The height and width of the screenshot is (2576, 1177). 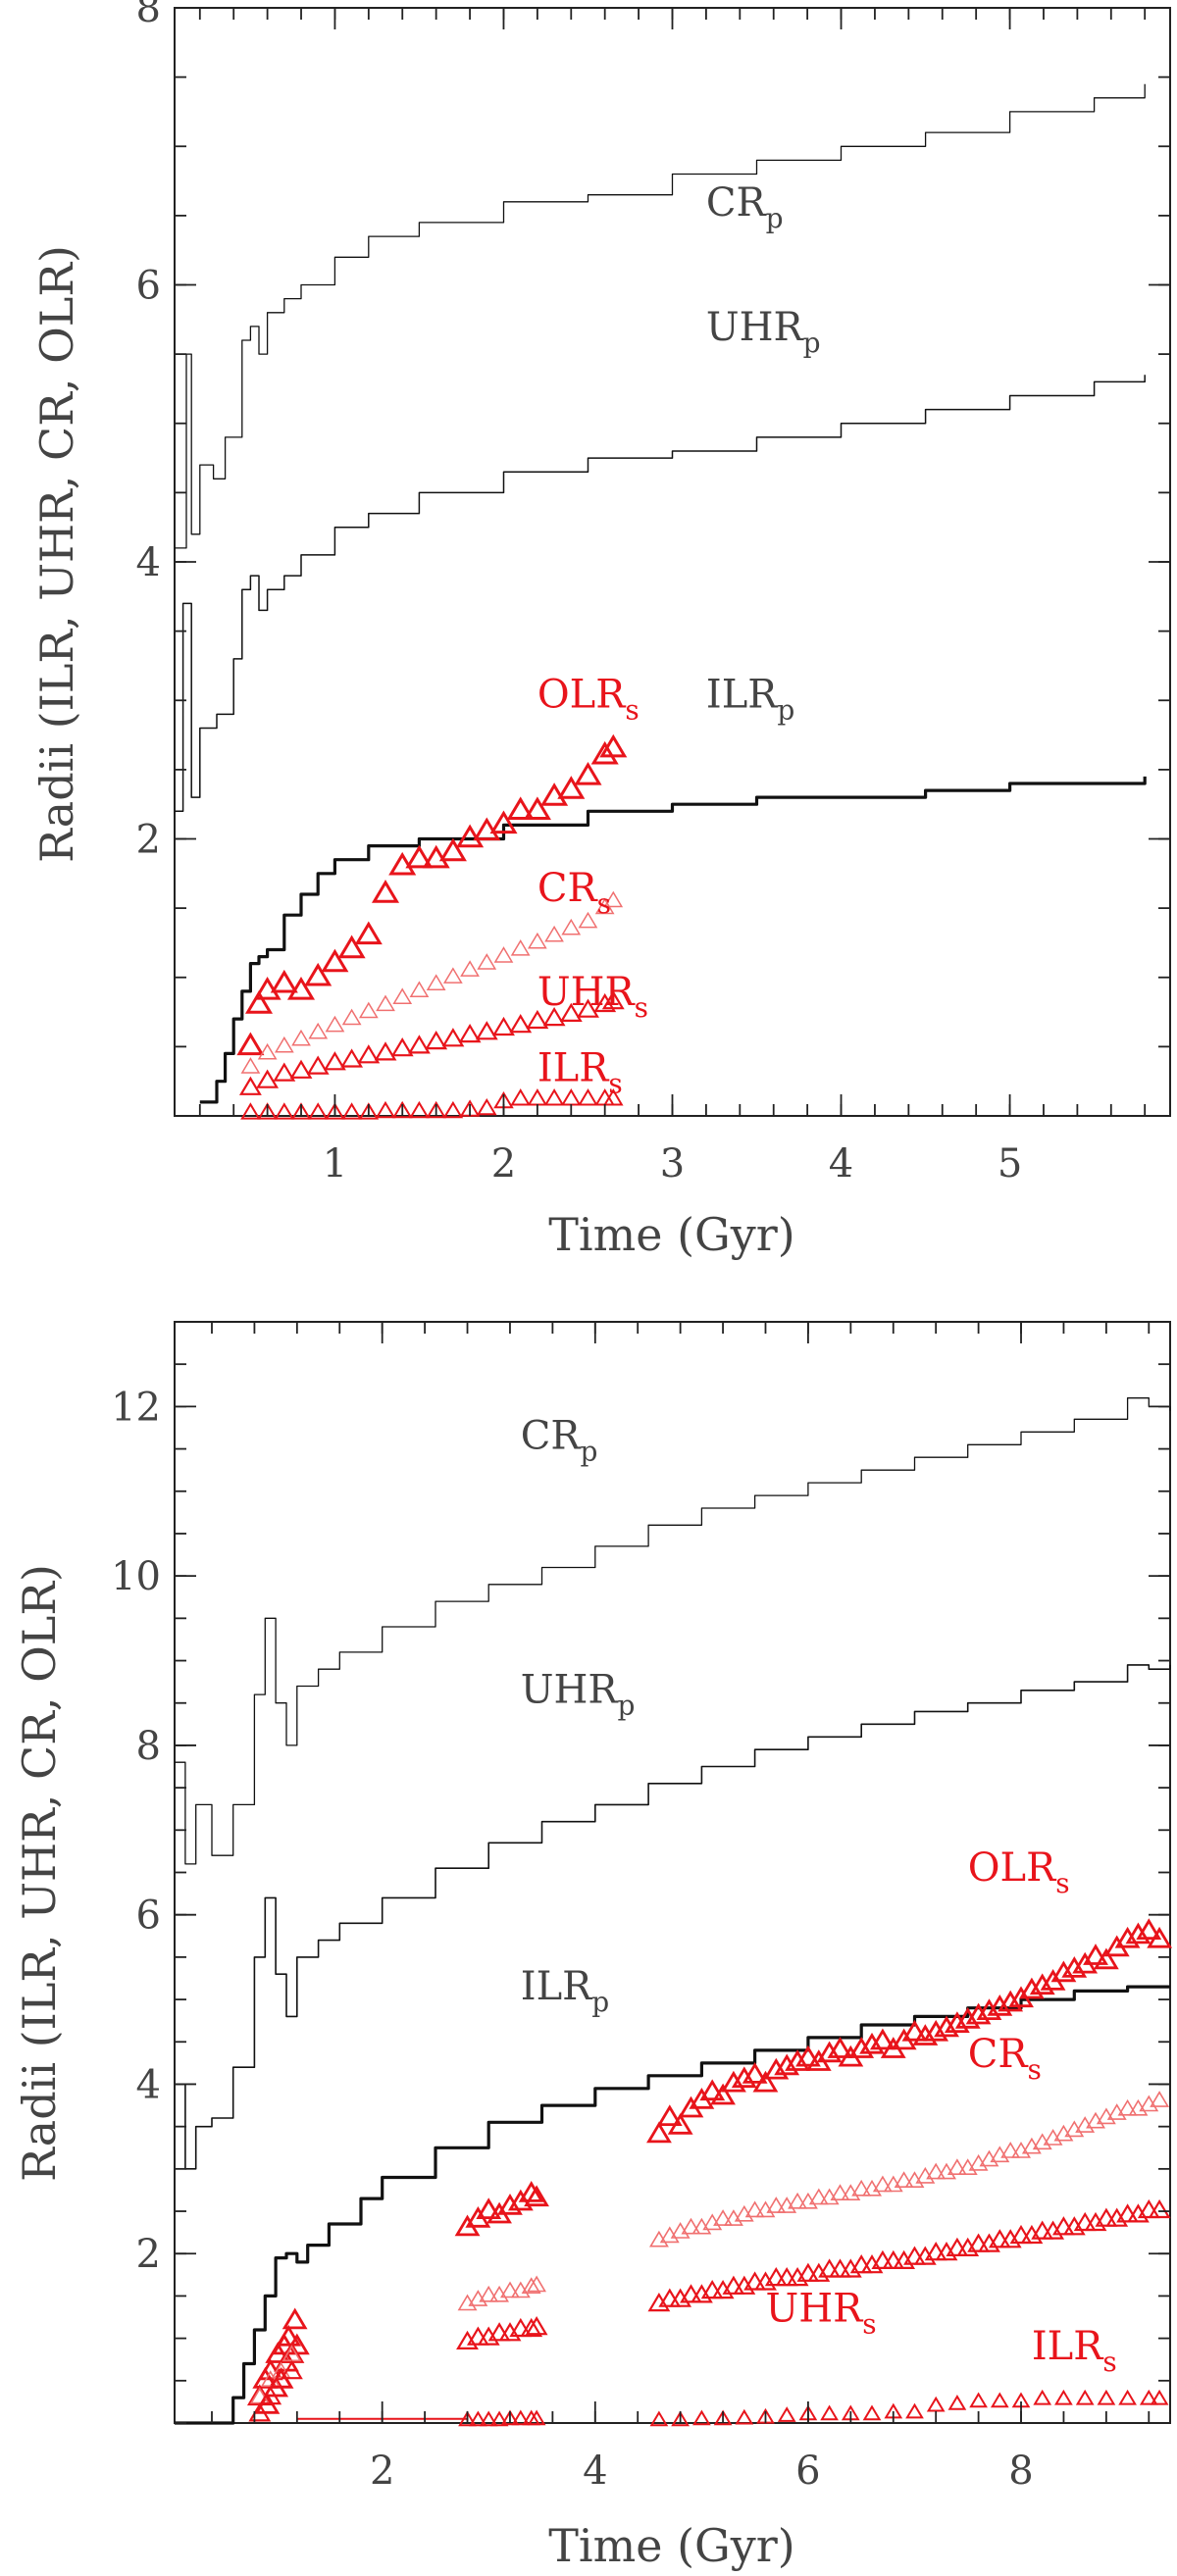 What do you see at coordinates (709, 2247) in the screenshot?
I see `bottom-series-crs` at bounding box center [709, 2247].